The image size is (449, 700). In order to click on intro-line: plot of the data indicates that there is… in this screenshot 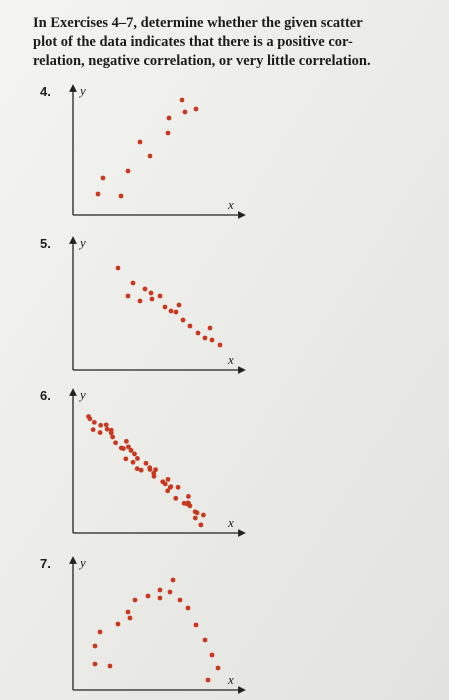, I will do `click(193, 42)`.